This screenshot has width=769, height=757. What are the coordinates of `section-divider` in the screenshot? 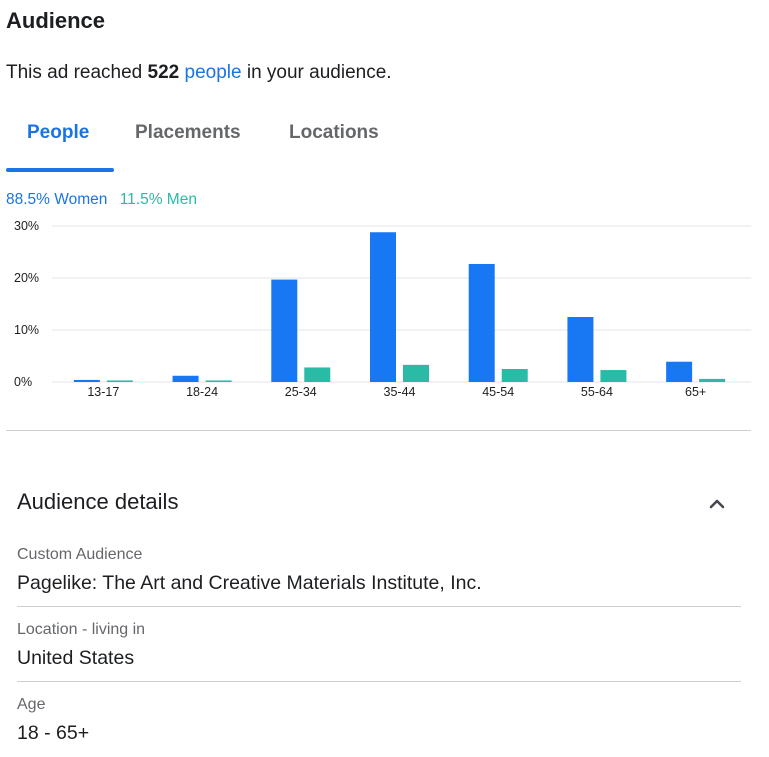 It's located at (378, 430).